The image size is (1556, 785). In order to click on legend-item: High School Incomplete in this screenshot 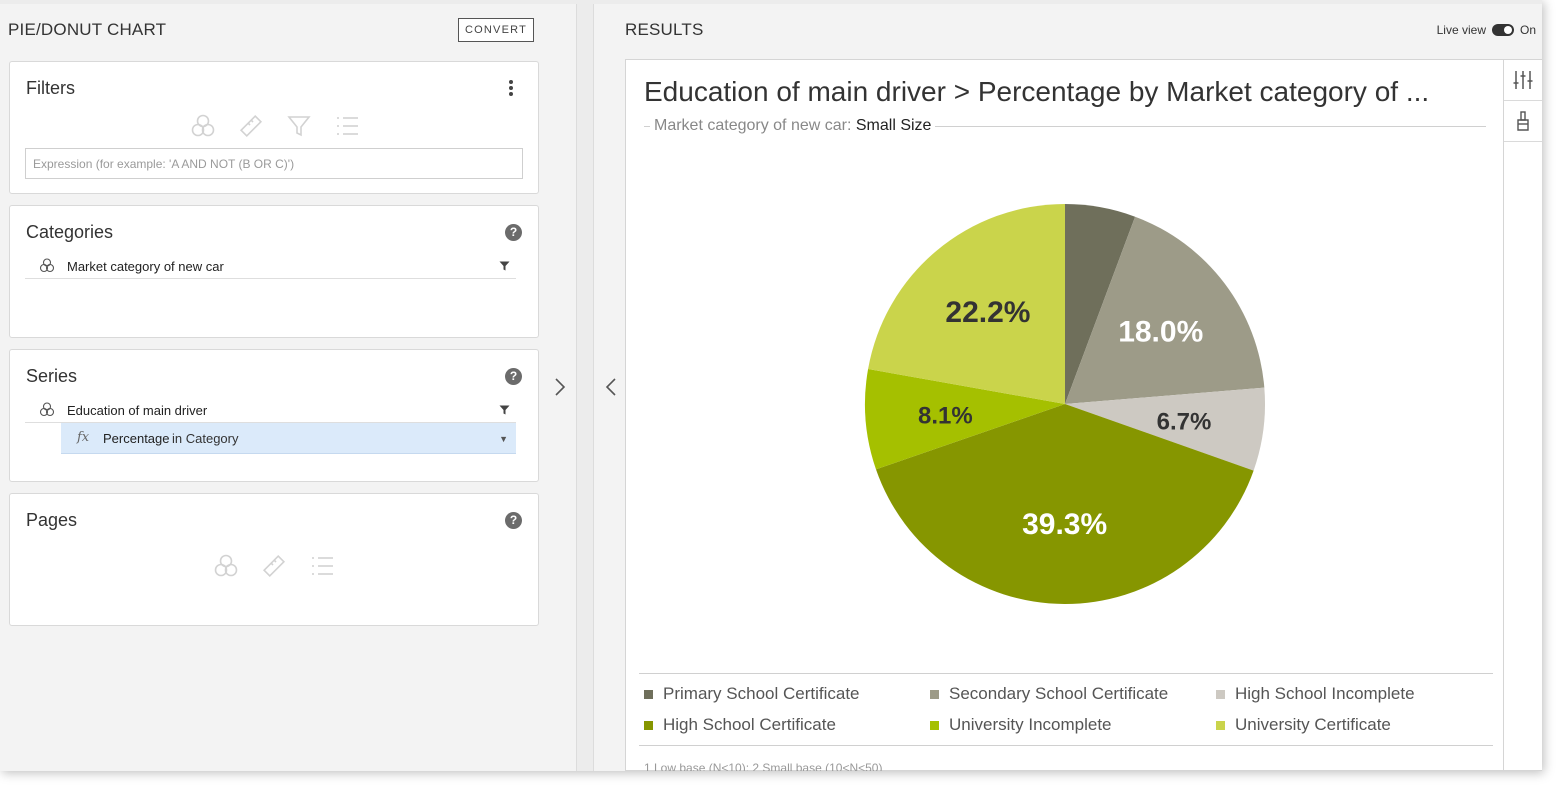, I will do `click(1355, 694)`.